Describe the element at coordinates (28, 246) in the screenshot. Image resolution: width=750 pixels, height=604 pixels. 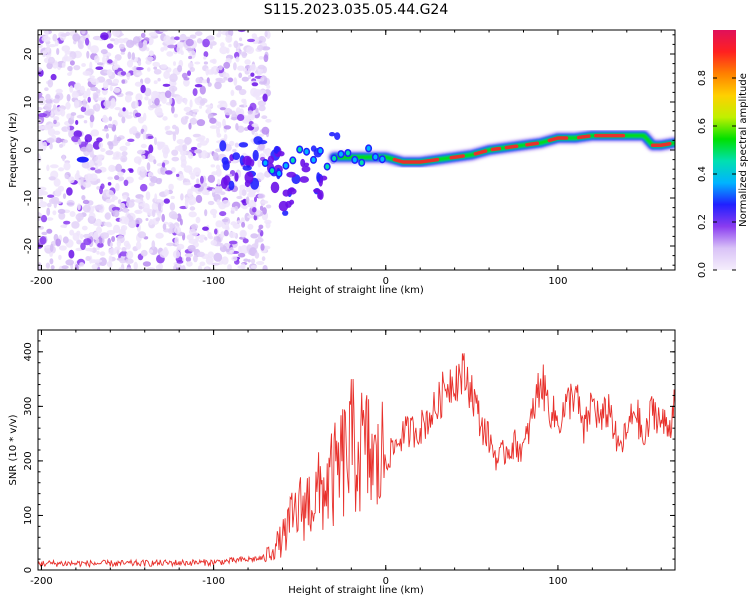
I see `y-tick-label: -20` at that location.